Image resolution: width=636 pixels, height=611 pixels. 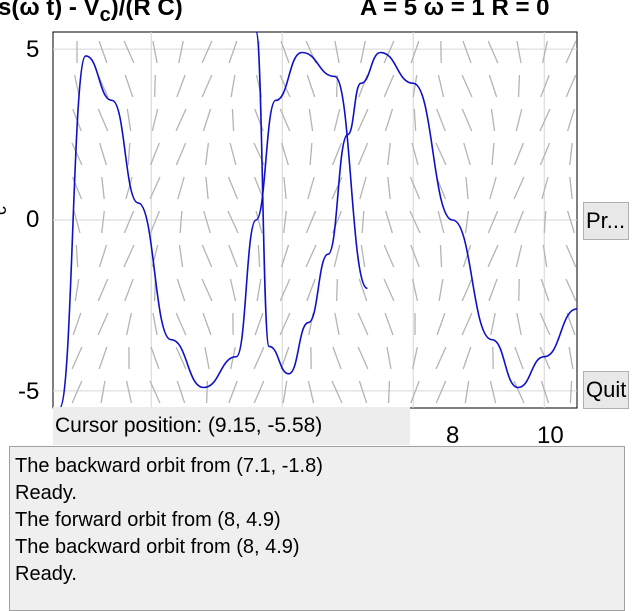 What do you see at coordinates (29, 391) in the screenshot?
I see `y-tick-neg5: -5` at bounding box center [29, 391].